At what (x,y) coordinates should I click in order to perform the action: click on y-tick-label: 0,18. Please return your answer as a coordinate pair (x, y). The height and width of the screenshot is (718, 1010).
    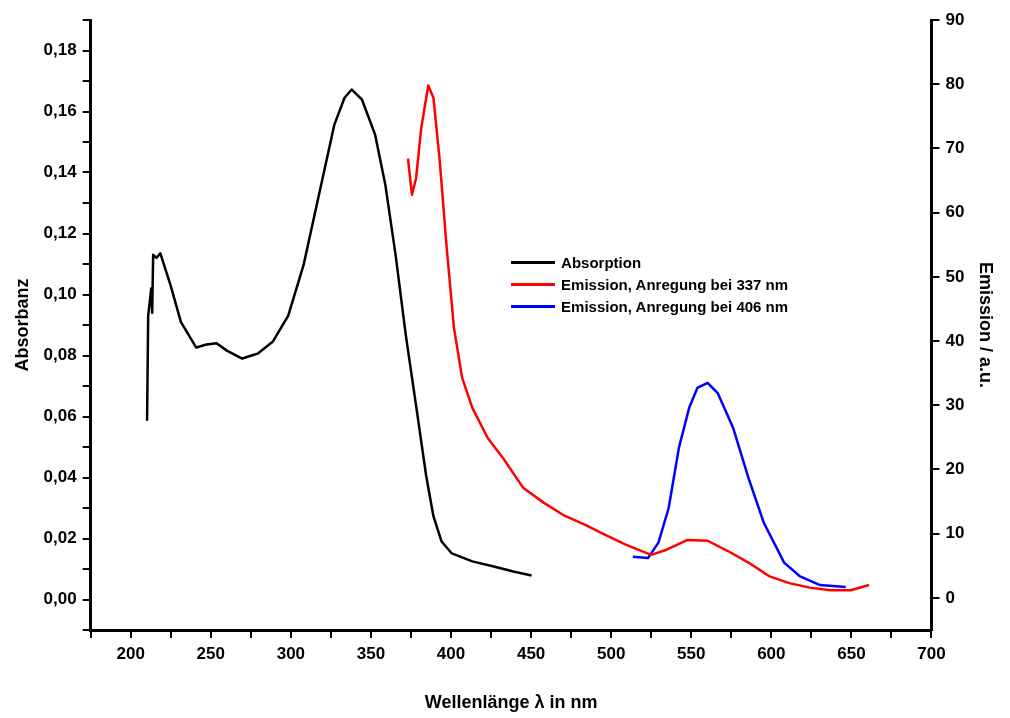
    Looking at the image, I should click on (60, 50).